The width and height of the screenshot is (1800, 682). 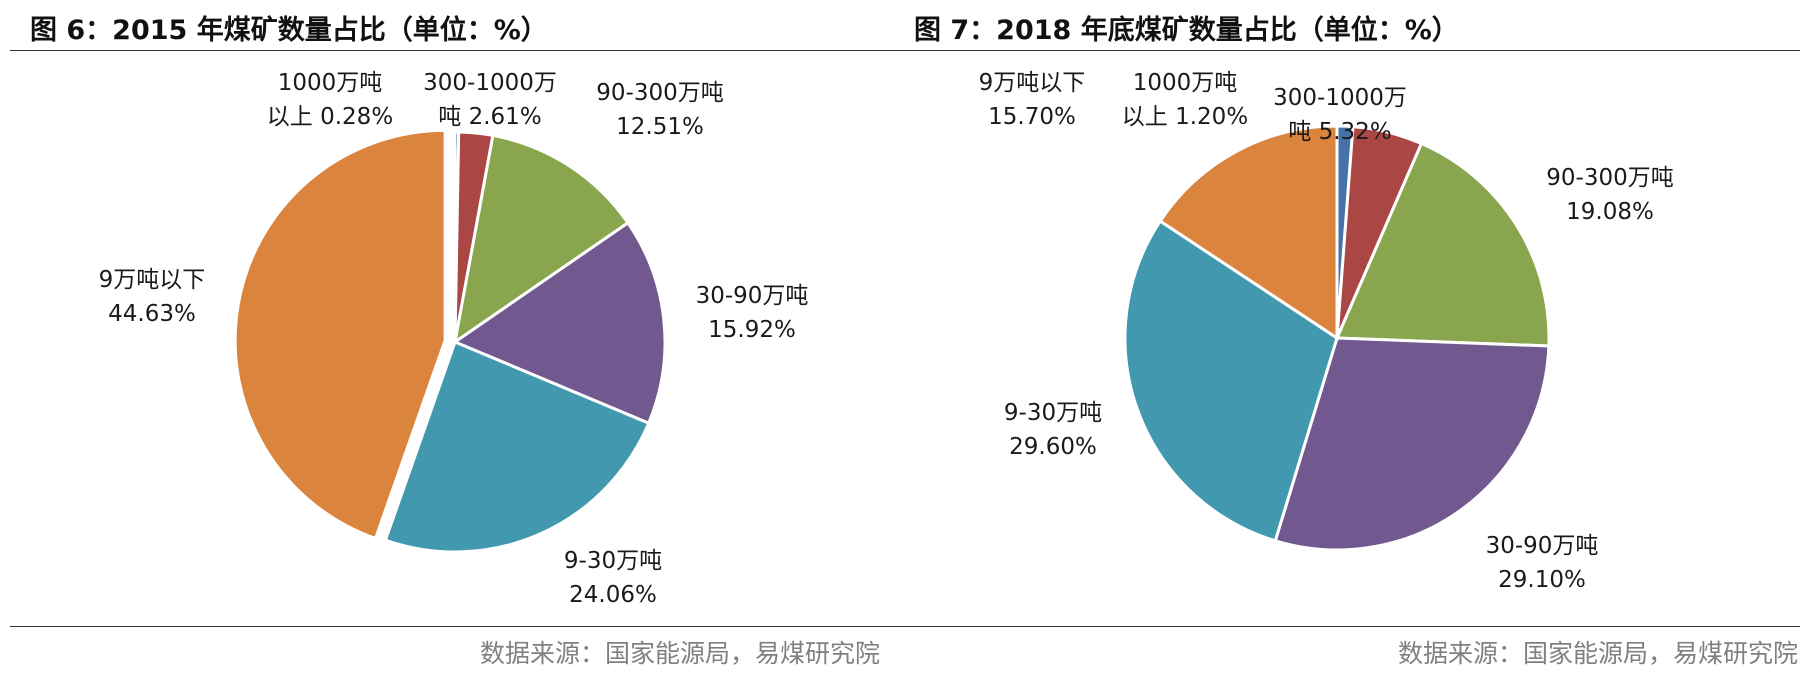 What do you see at coordinates (152, 297) in the screenshot?
I see `slice-label: 9万吨以下 44.63%` at bounding box center [152, 297].